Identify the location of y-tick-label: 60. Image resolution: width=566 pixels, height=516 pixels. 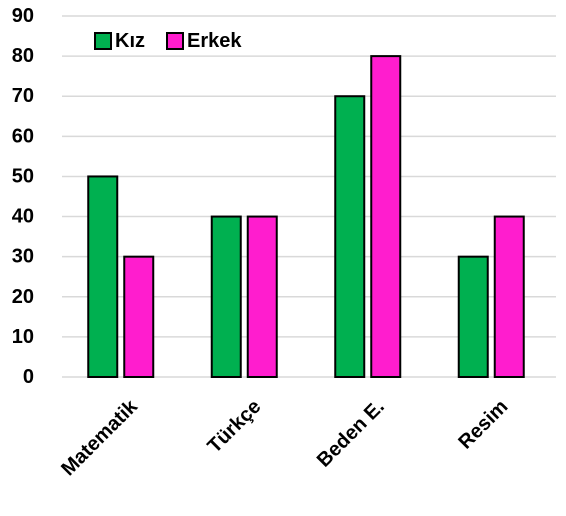
(23, 136).